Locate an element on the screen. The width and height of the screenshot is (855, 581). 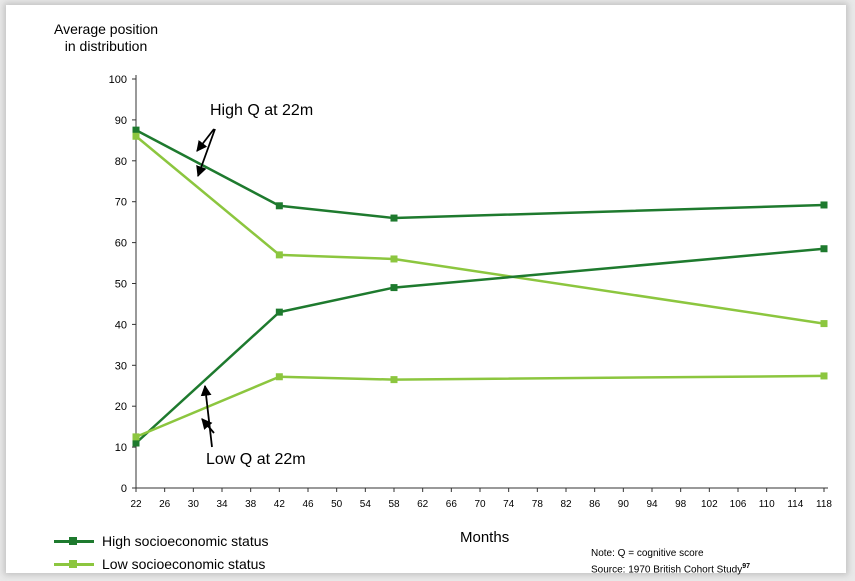
annotation-high-q: High Q at 22m is located at coordinates (261, 110).